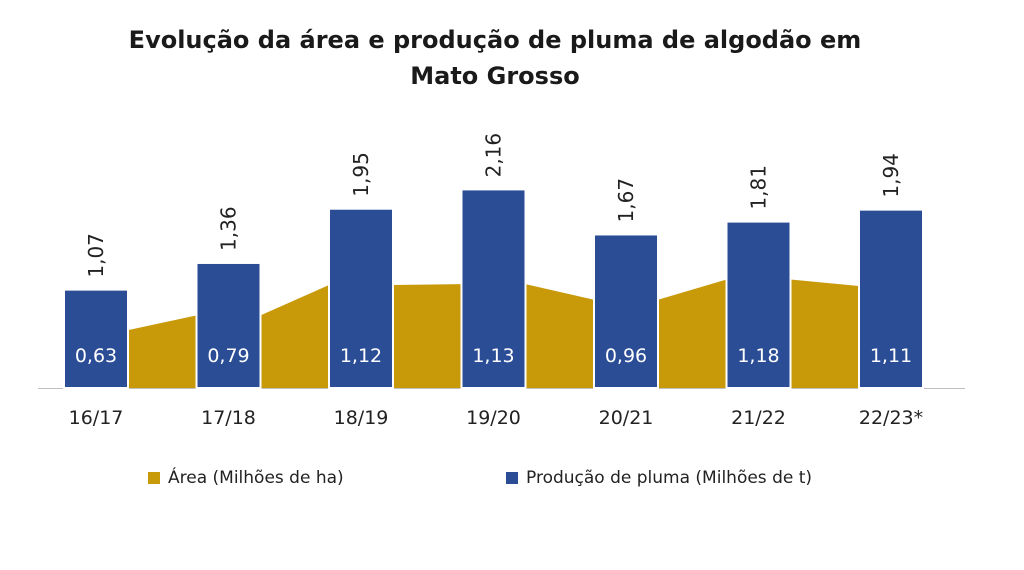 Image resolution: width=1024 pixels, height=570 pixels. I want to click on x-tick-label: 16/17, so click(96, 418).